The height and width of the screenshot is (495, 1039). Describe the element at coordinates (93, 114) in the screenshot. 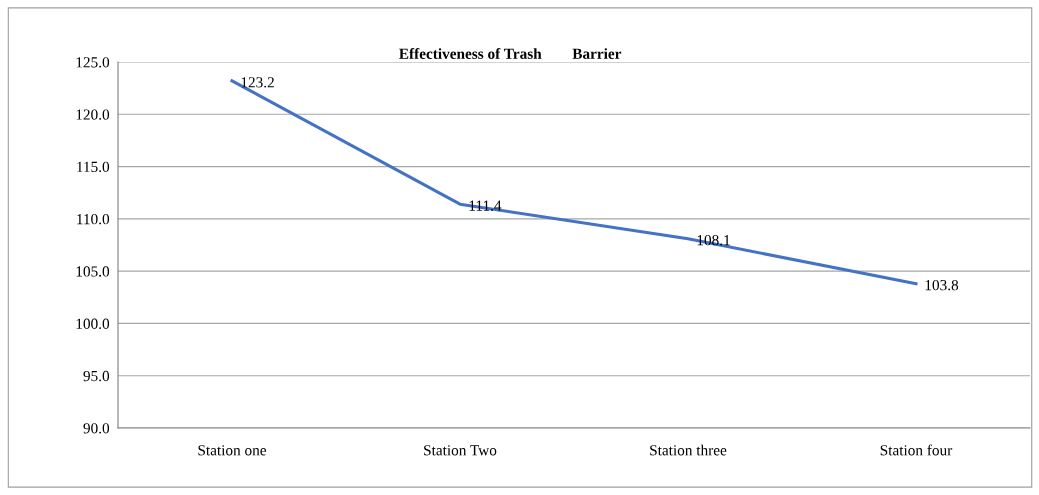

I see `y-tick-label: 120.0` at that location.